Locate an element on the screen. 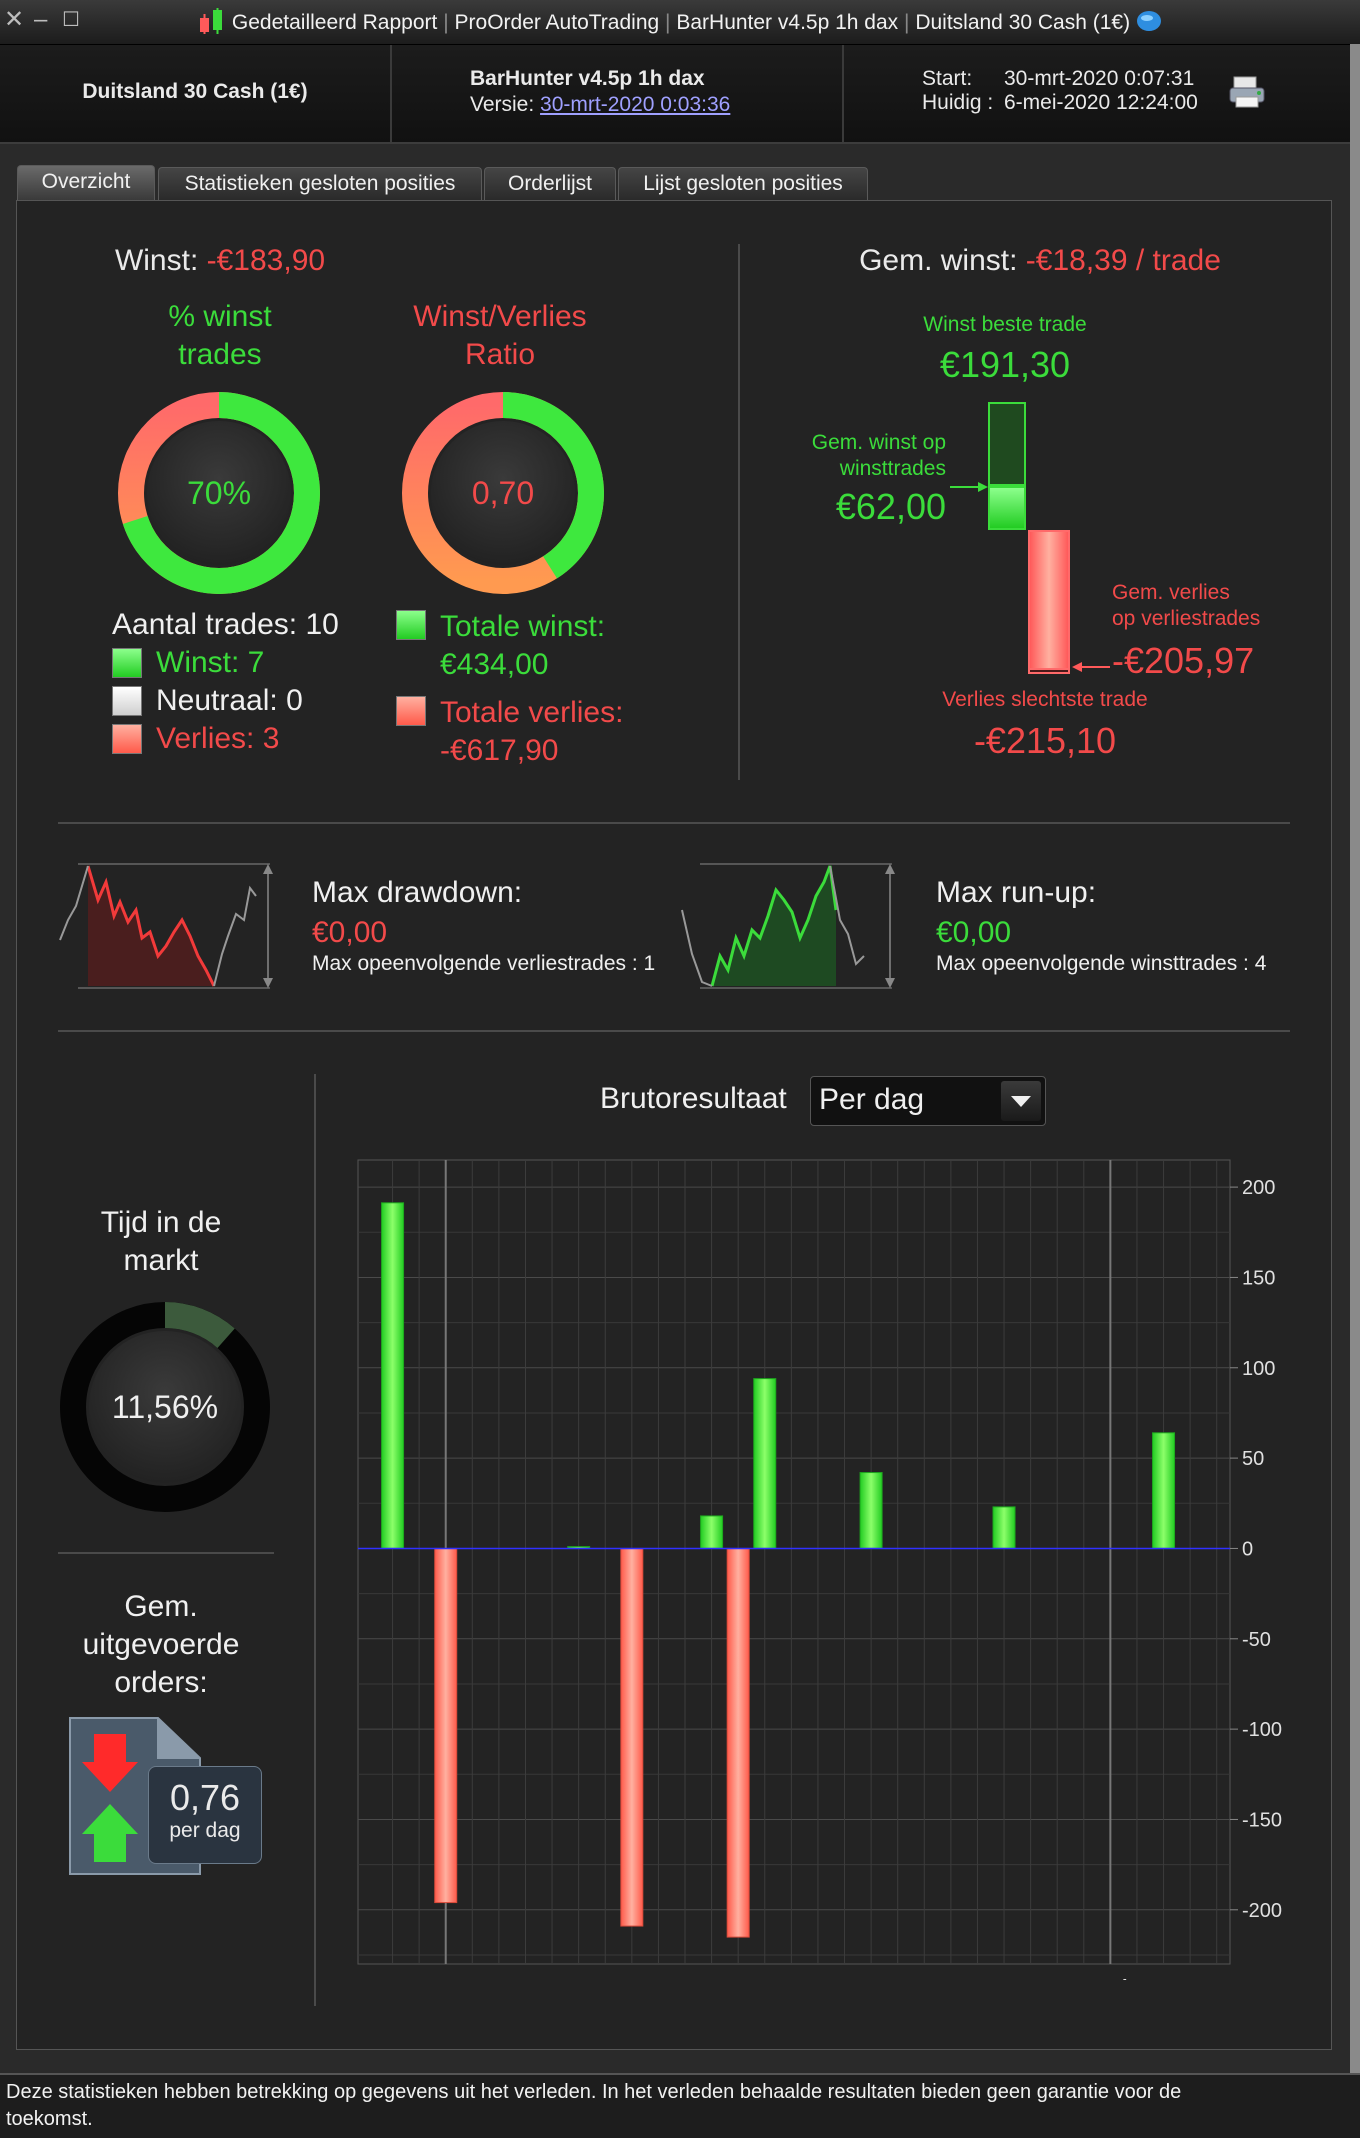 This screenshot has width=1360, height=2138. instrument-name: Duitsland 30 Cash (1€) is located at coordinates (195, 91).